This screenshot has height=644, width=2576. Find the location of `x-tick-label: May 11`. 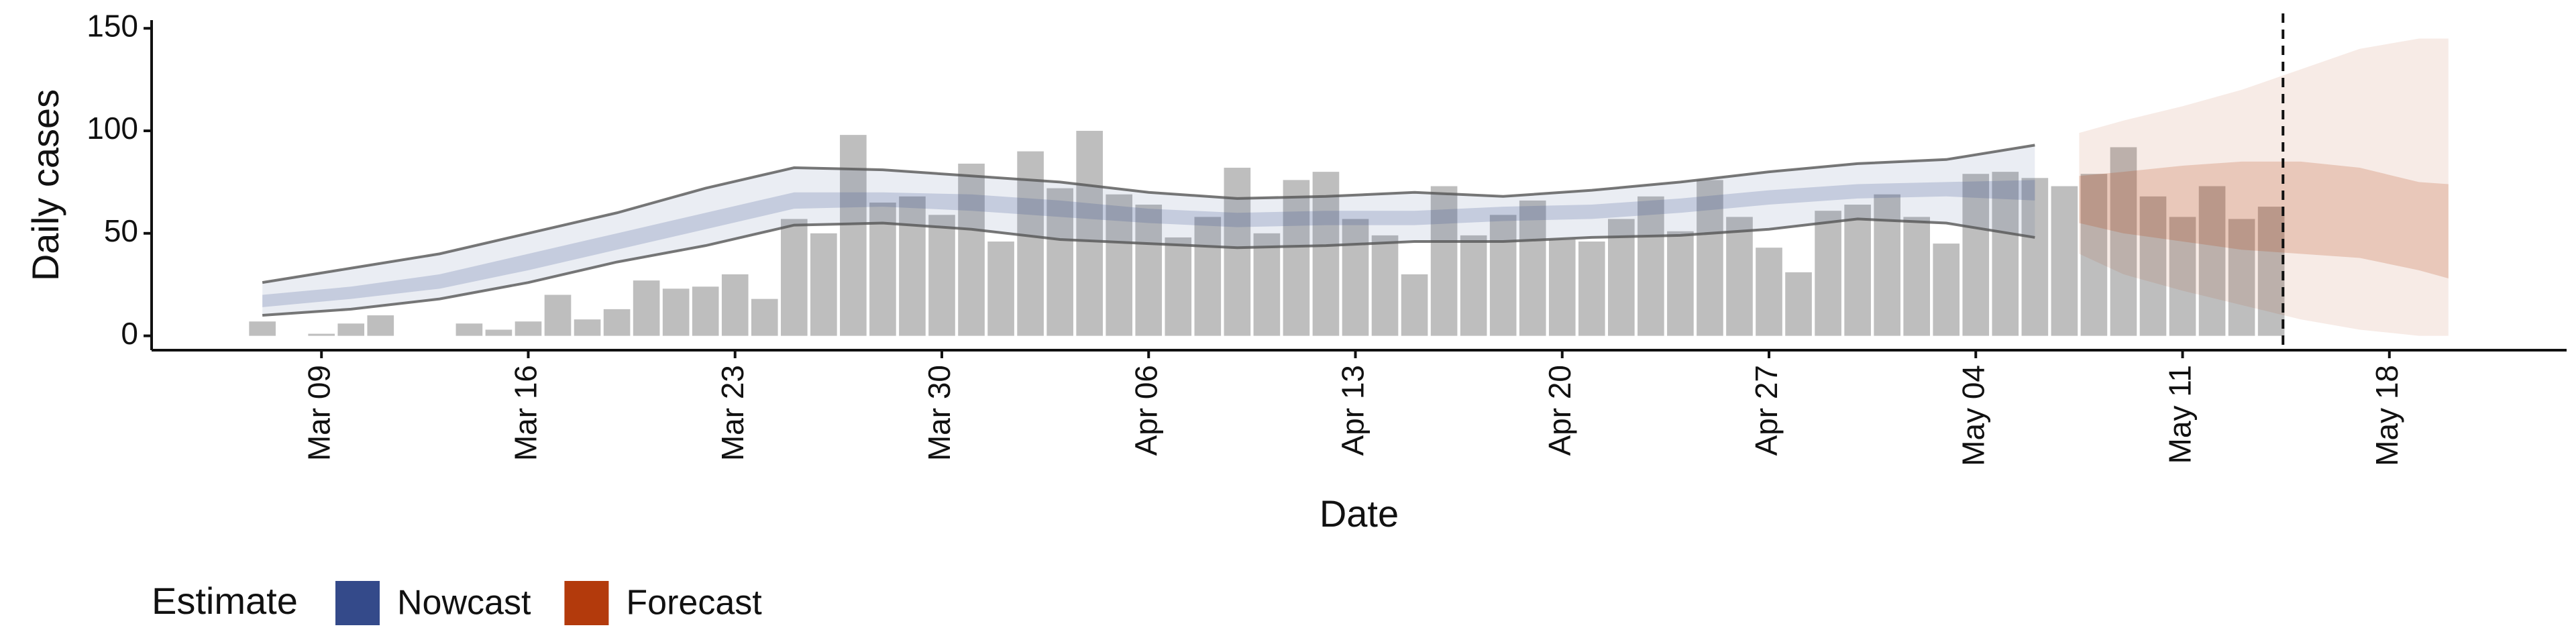

x-tick-label: May 11 is located at coordinates (2180, 414).